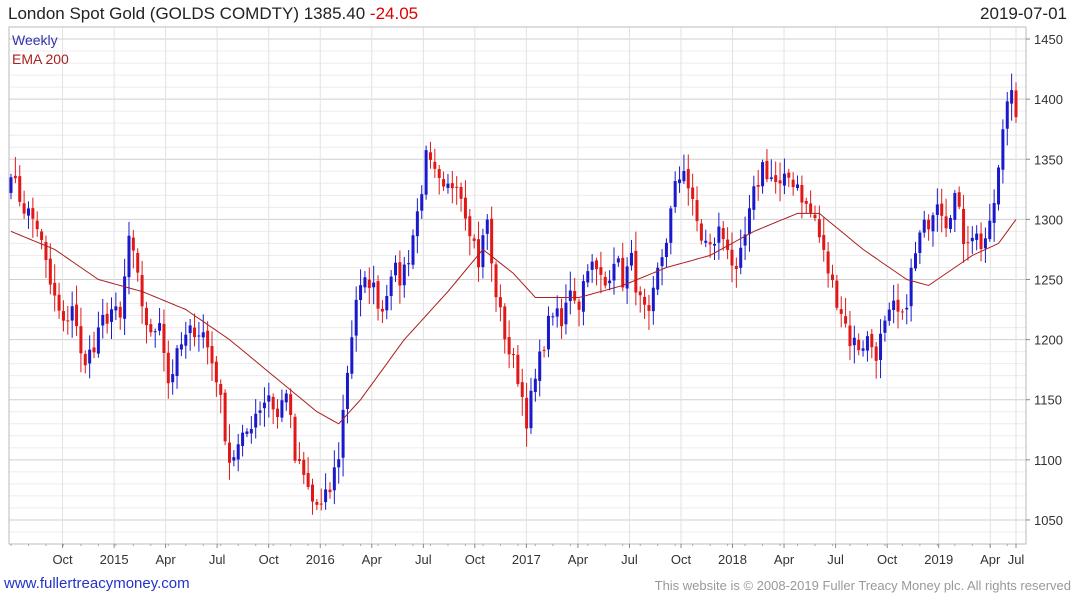 Image resolution: width=1075 pixels, height=600 pixels. I want to click on x-tick-label: 2016, so click(320, 559).